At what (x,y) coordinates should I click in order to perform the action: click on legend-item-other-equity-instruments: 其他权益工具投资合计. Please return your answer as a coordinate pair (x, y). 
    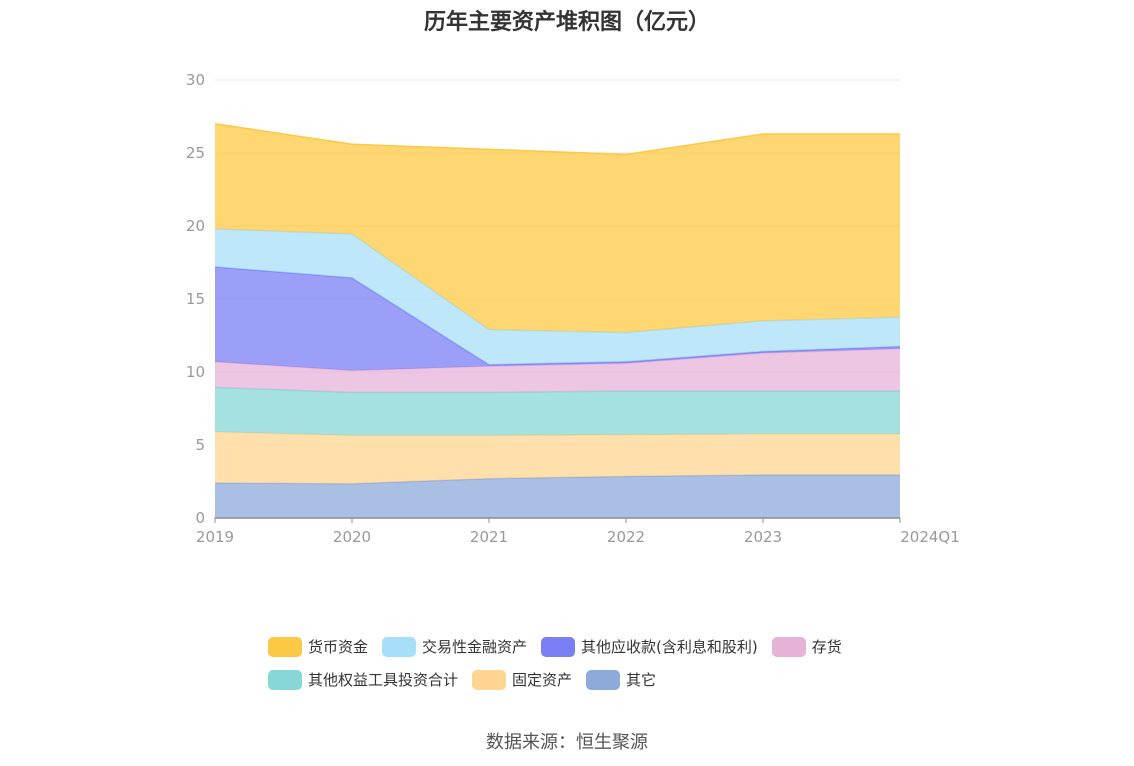
    Looking at the image, I should click on (363, 679).